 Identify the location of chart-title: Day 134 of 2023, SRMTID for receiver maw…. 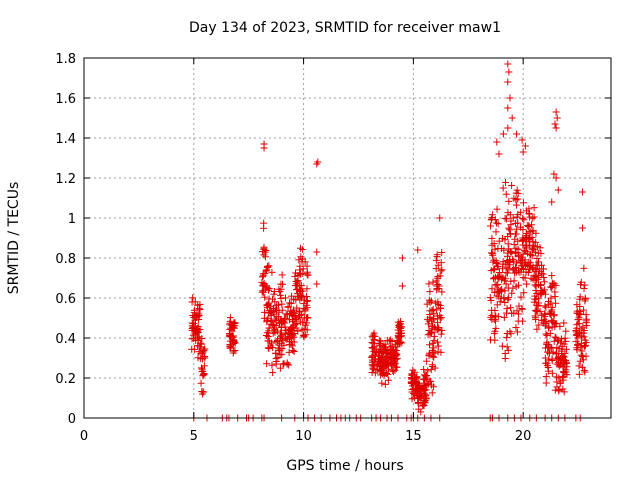
(345, 28).